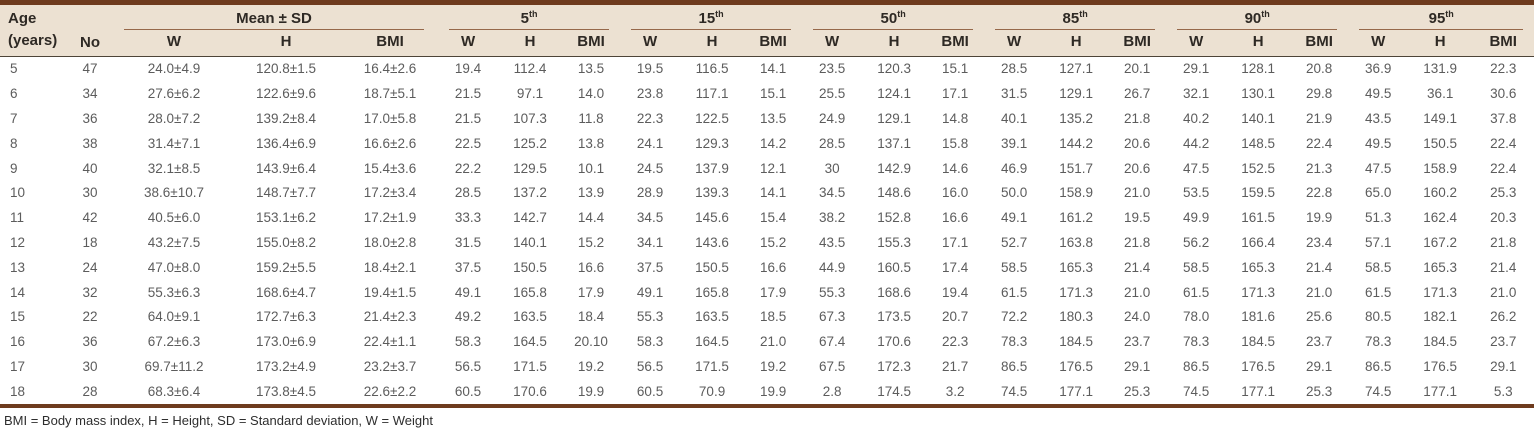 The height and width of the screenshot is (434, 1534). I want to click on mean-h-cell: 173.2±4.9, so click(286, 366).